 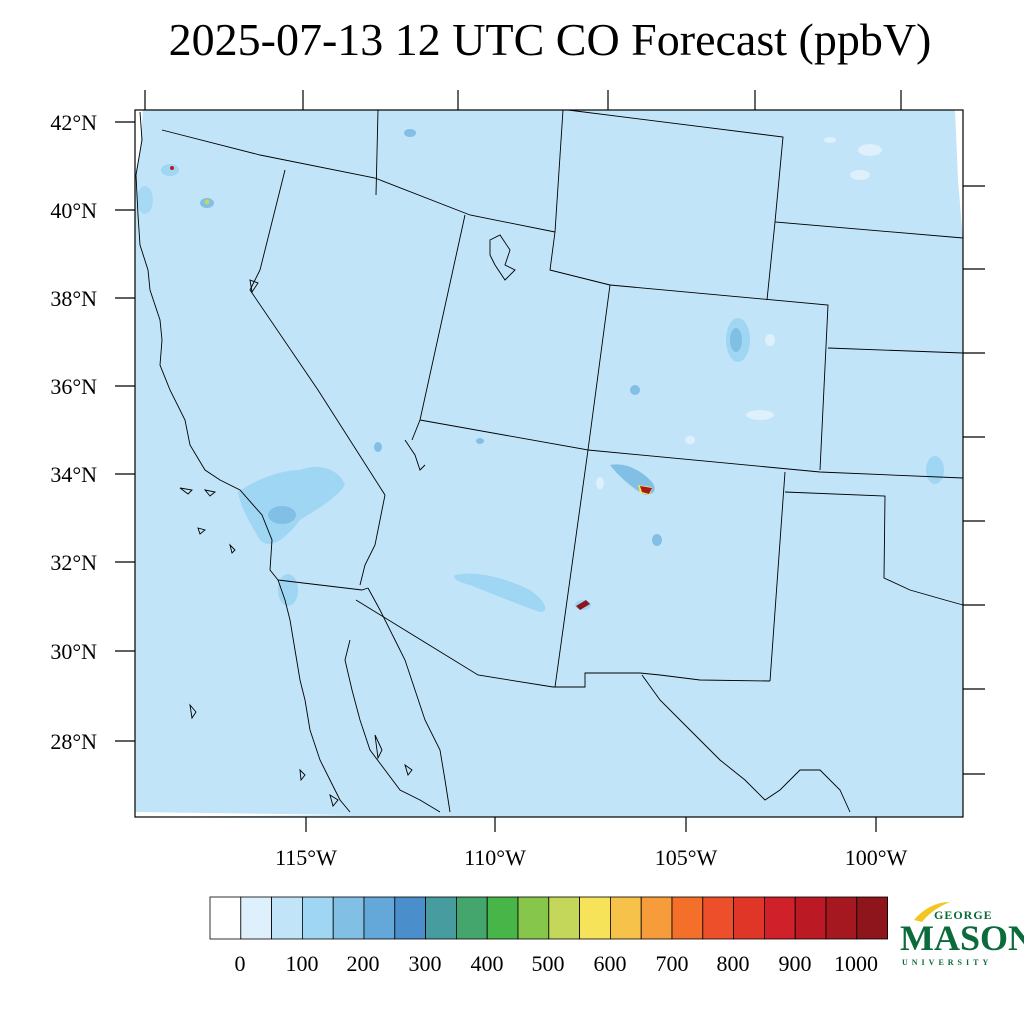 What do you see at coordinates (895, 350) in the screenshot?
I see `ks-ok-border` at bounding box center [895, 350].